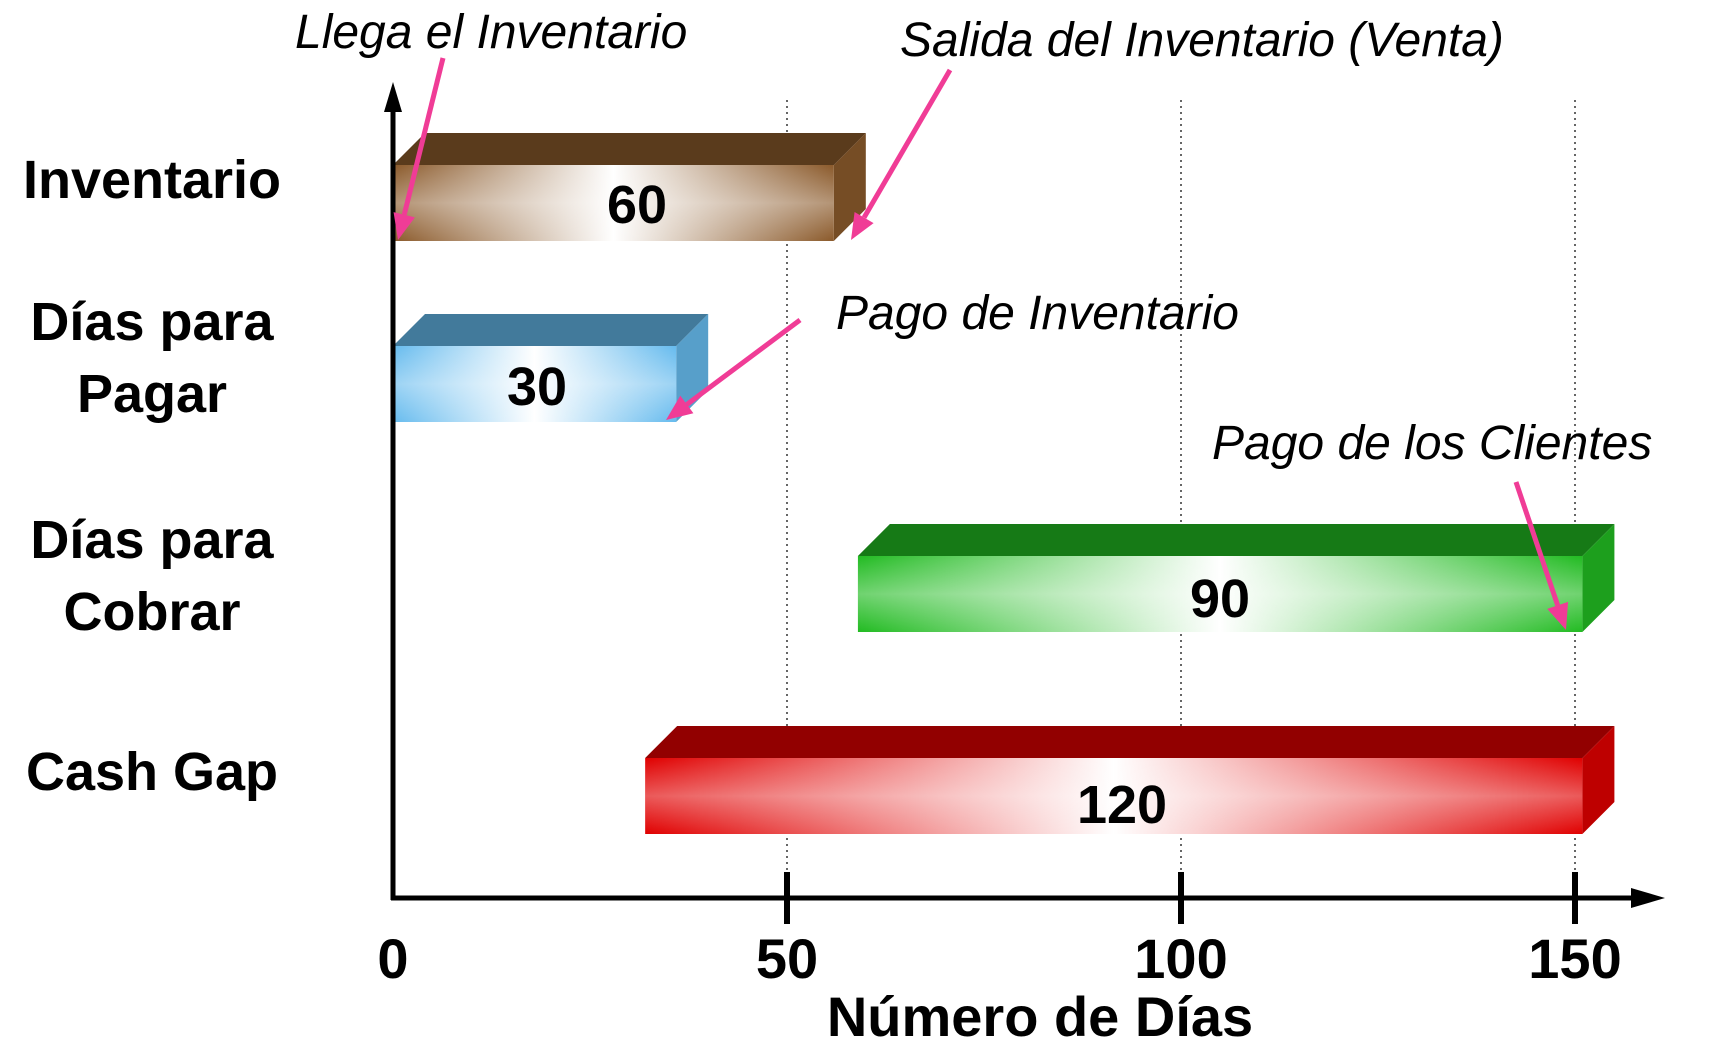 This screenshot has width=1715, height=1044. Describe the element at coordinates (393, 97) in the screenshot. I see `y-axis-arrowhead` at that location.